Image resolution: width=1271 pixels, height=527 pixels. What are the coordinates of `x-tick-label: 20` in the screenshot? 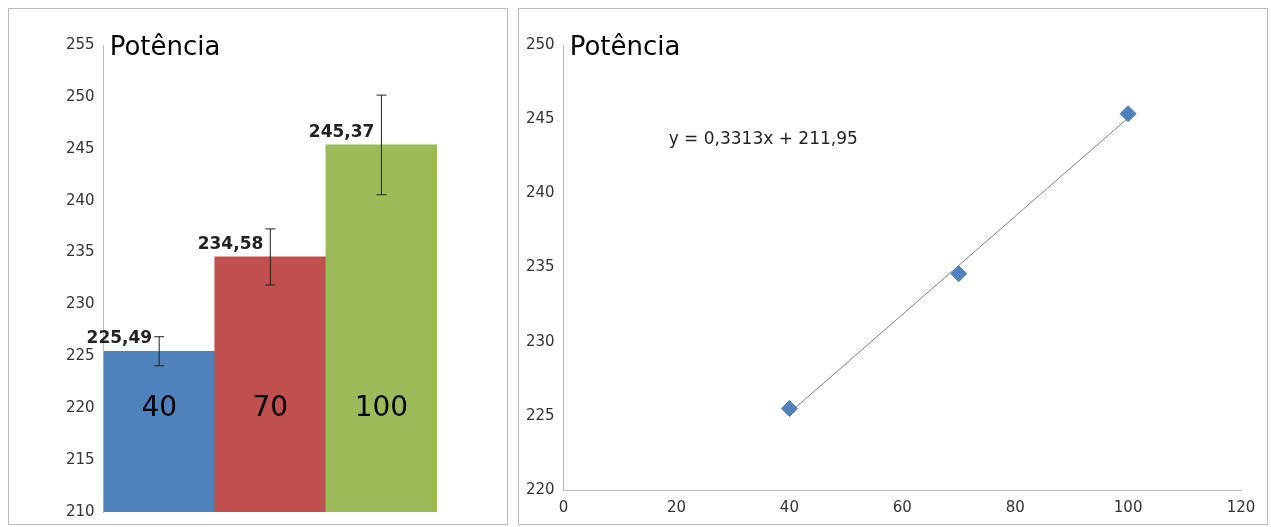 It's located at (676, 506).